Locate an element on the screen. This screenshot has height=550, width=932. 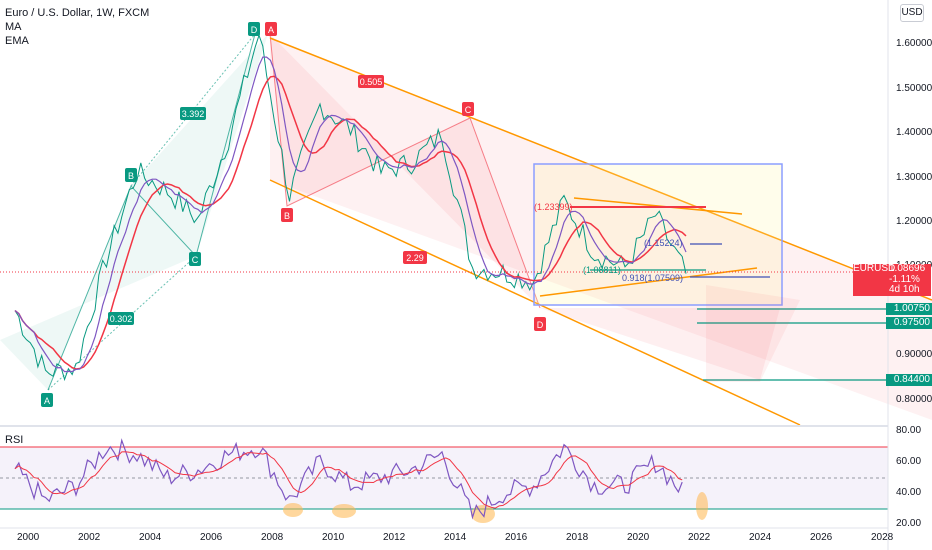
time-axis-label: 2024 is located at coordinates (760, 537).